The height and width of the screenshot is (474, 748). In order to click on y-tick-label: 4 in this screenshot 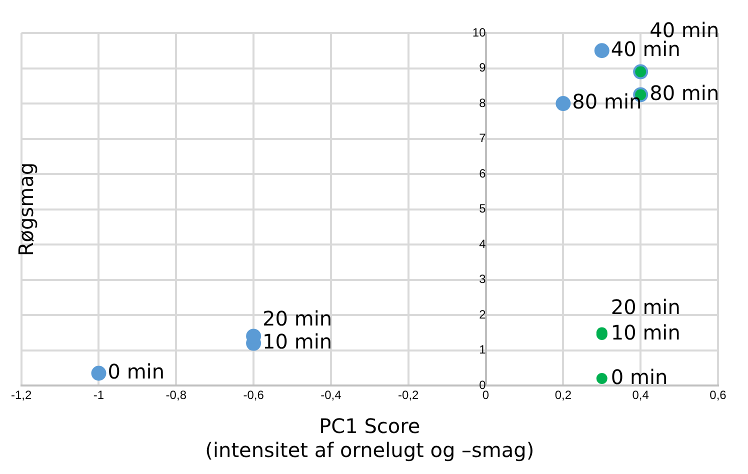, I will do `click(482, 243)`.